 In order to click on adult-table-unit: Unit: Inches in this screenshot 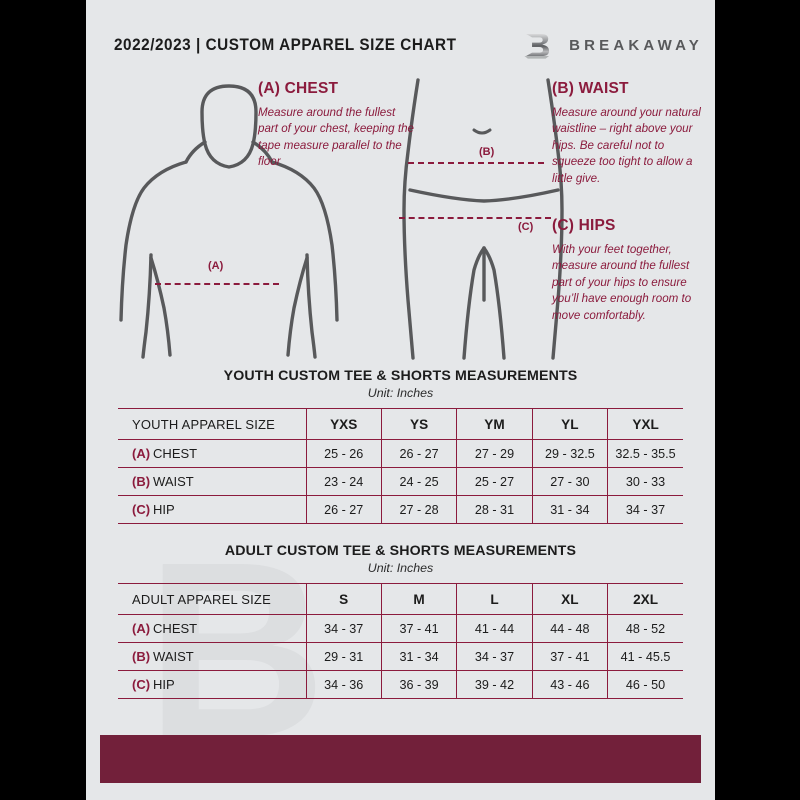, I will do `click(400, 568)`.